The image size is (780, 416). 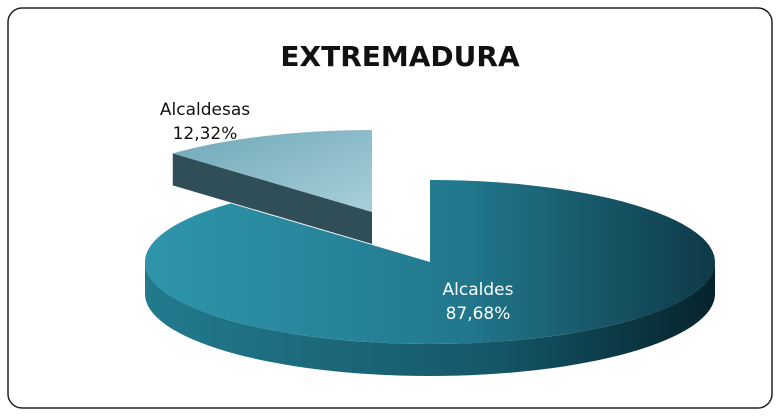 I want to click on chart-title: EXTREMADURA, so click(x=400, y=56).